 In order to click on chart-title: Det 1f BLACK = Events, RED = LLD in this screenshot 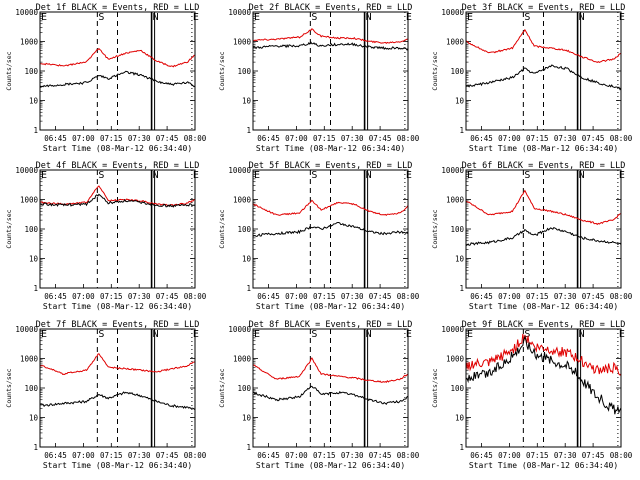, I will do `click(118, 8)`.